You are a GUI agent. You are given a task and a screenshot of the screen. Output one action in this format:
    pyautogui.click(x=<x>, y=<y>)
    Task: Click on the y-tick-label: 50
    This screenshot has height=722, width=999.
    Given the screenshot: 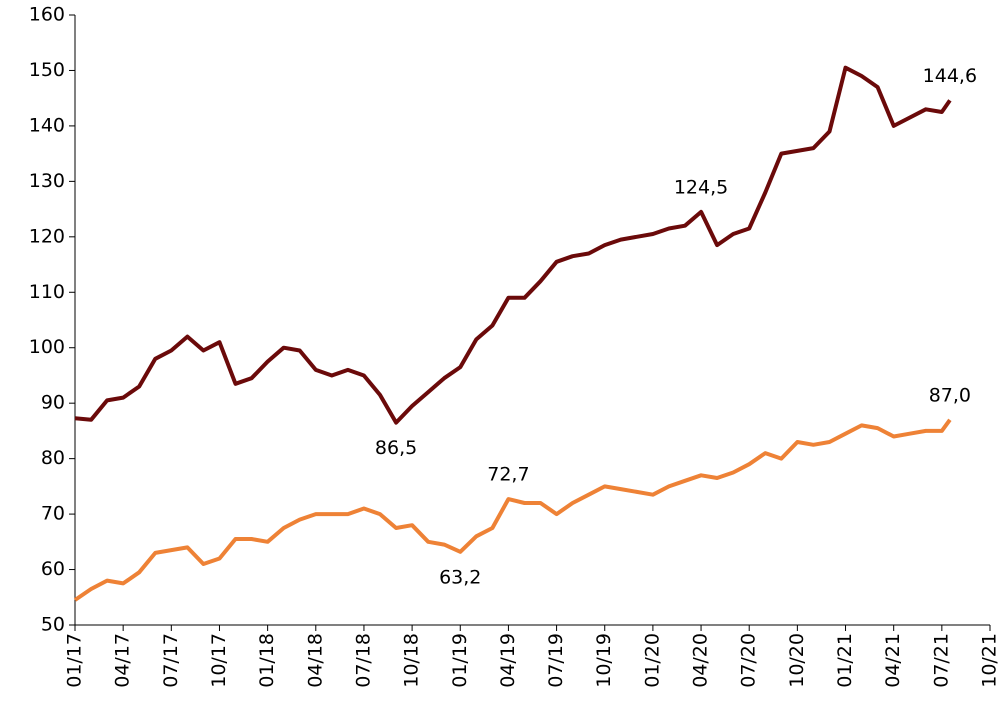 What is the action you would take?
    pyautogui.click(x=53, y=625)
    